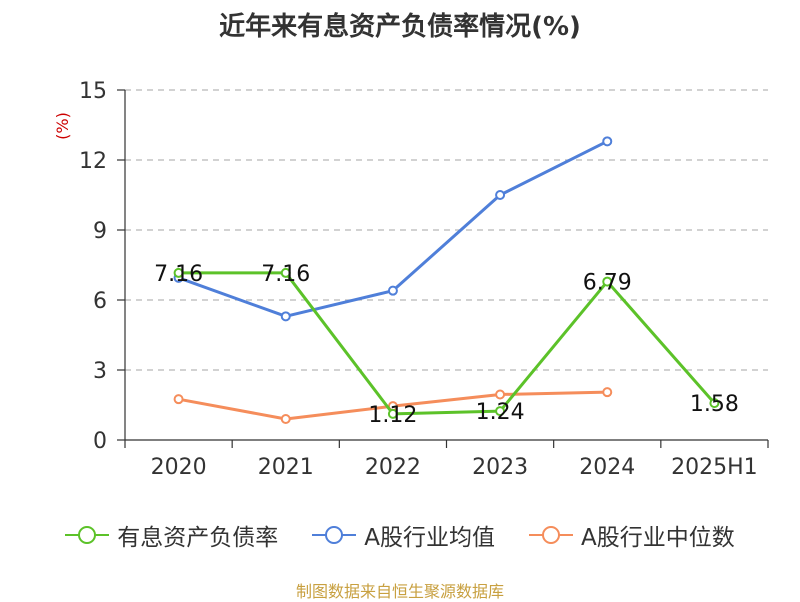 The height and width of the screenshot is (602, 800). I want to click on y-tick-label: 3, so click(100, 371).